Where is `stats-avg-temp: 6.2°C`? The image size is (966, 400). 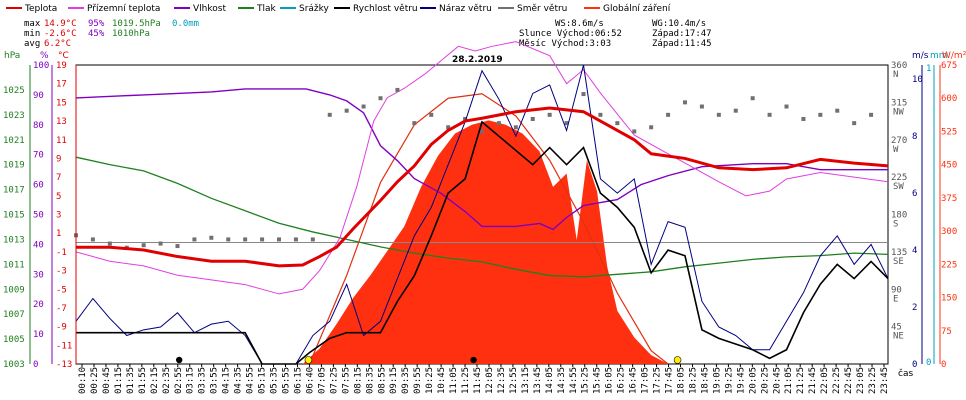 stats-avg-temp: 6.2°C is located at coordinates (57, 44).